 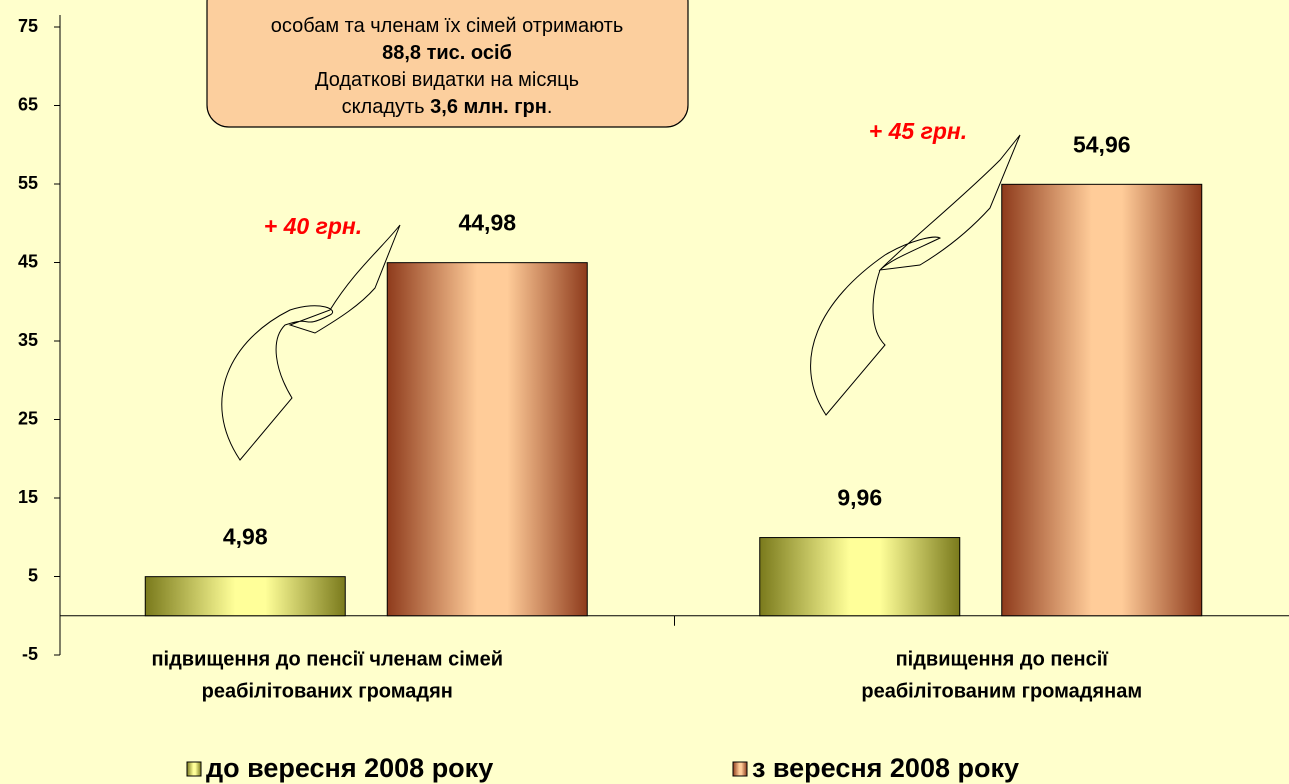 What do you see at coordinates (28, 497) in the screenshot?
I see `y-tick-label: 15` at bounding box center [28, 497].